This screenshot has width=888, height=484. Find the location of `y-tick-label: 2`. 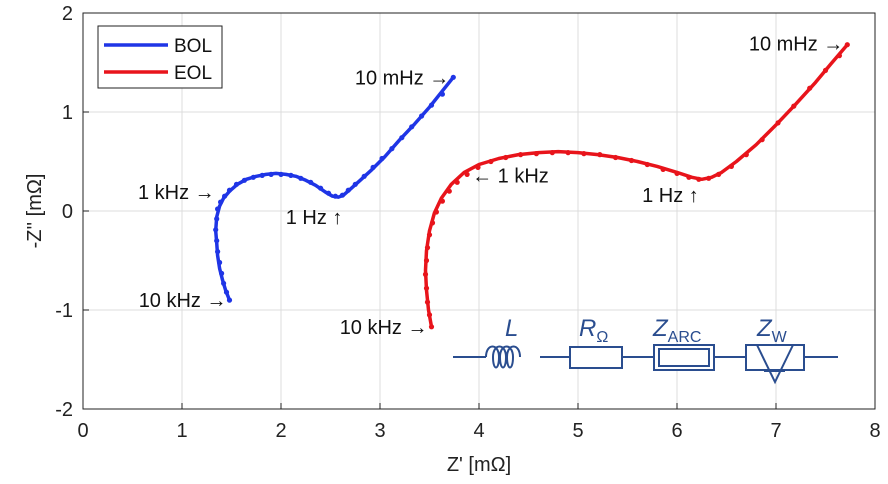

y-tick-label: 2 is located at coordinates (67, 14).